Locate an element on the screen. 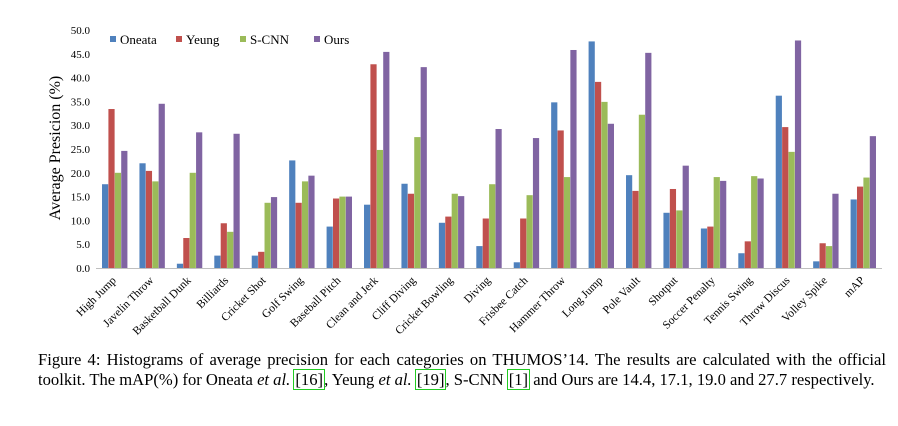  citation-link-16: [16] is located at coordinates (309, 379).